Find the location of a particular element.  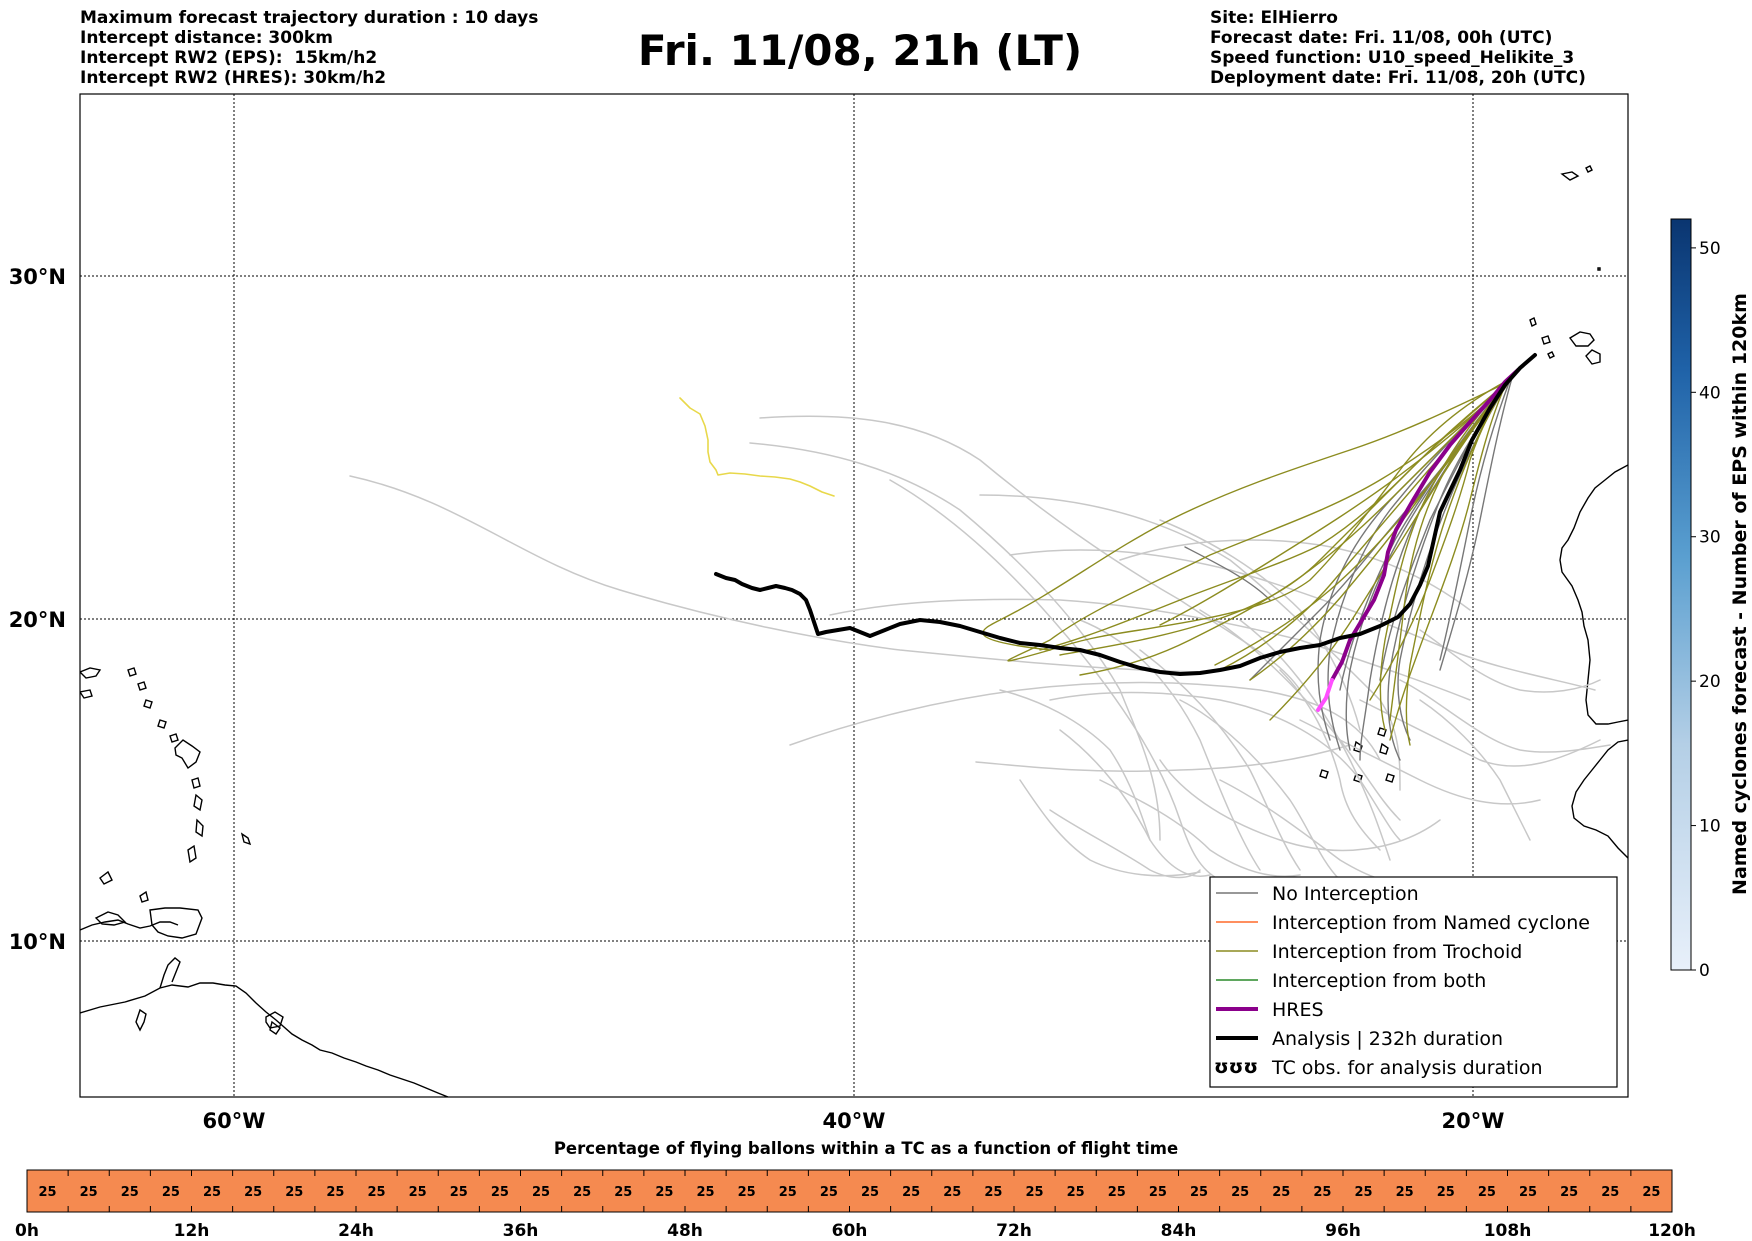

south-america-coast is located at coordinates (264, 1039).